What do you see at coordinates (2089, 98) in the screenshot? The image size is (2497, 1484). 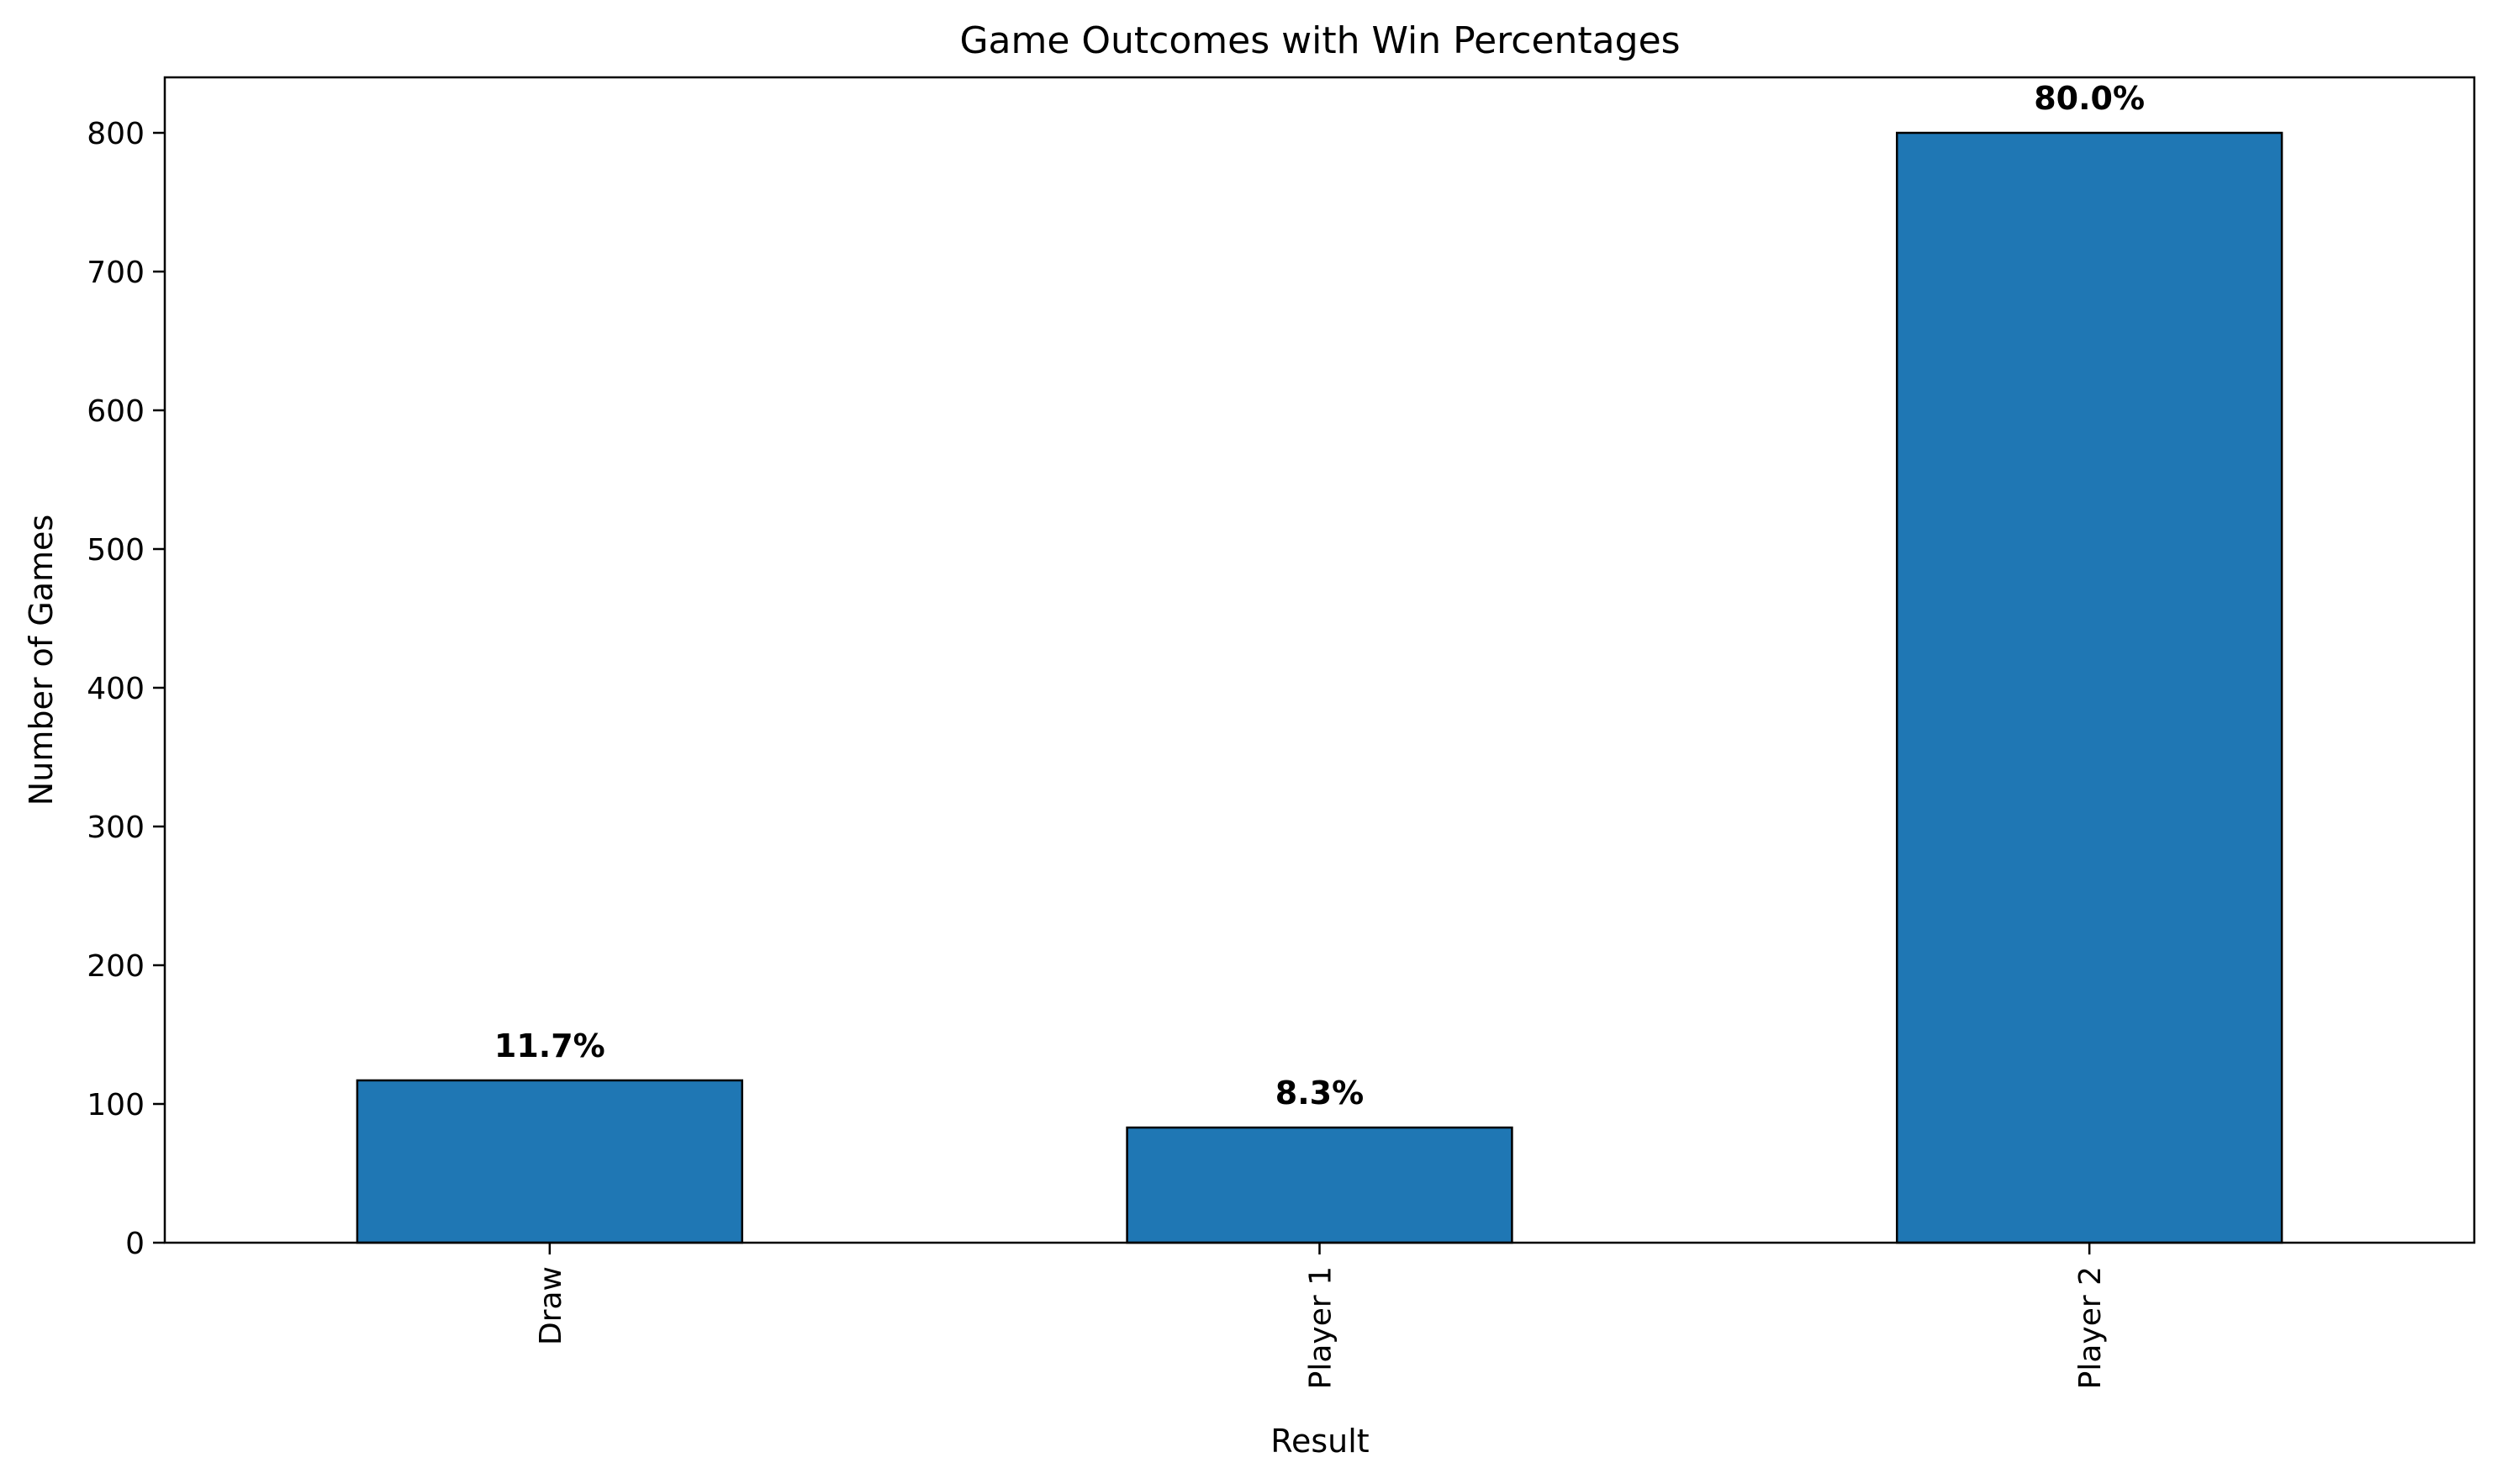 I see `bar-value-label: 80.0%` at bounding box center [2089, 98].